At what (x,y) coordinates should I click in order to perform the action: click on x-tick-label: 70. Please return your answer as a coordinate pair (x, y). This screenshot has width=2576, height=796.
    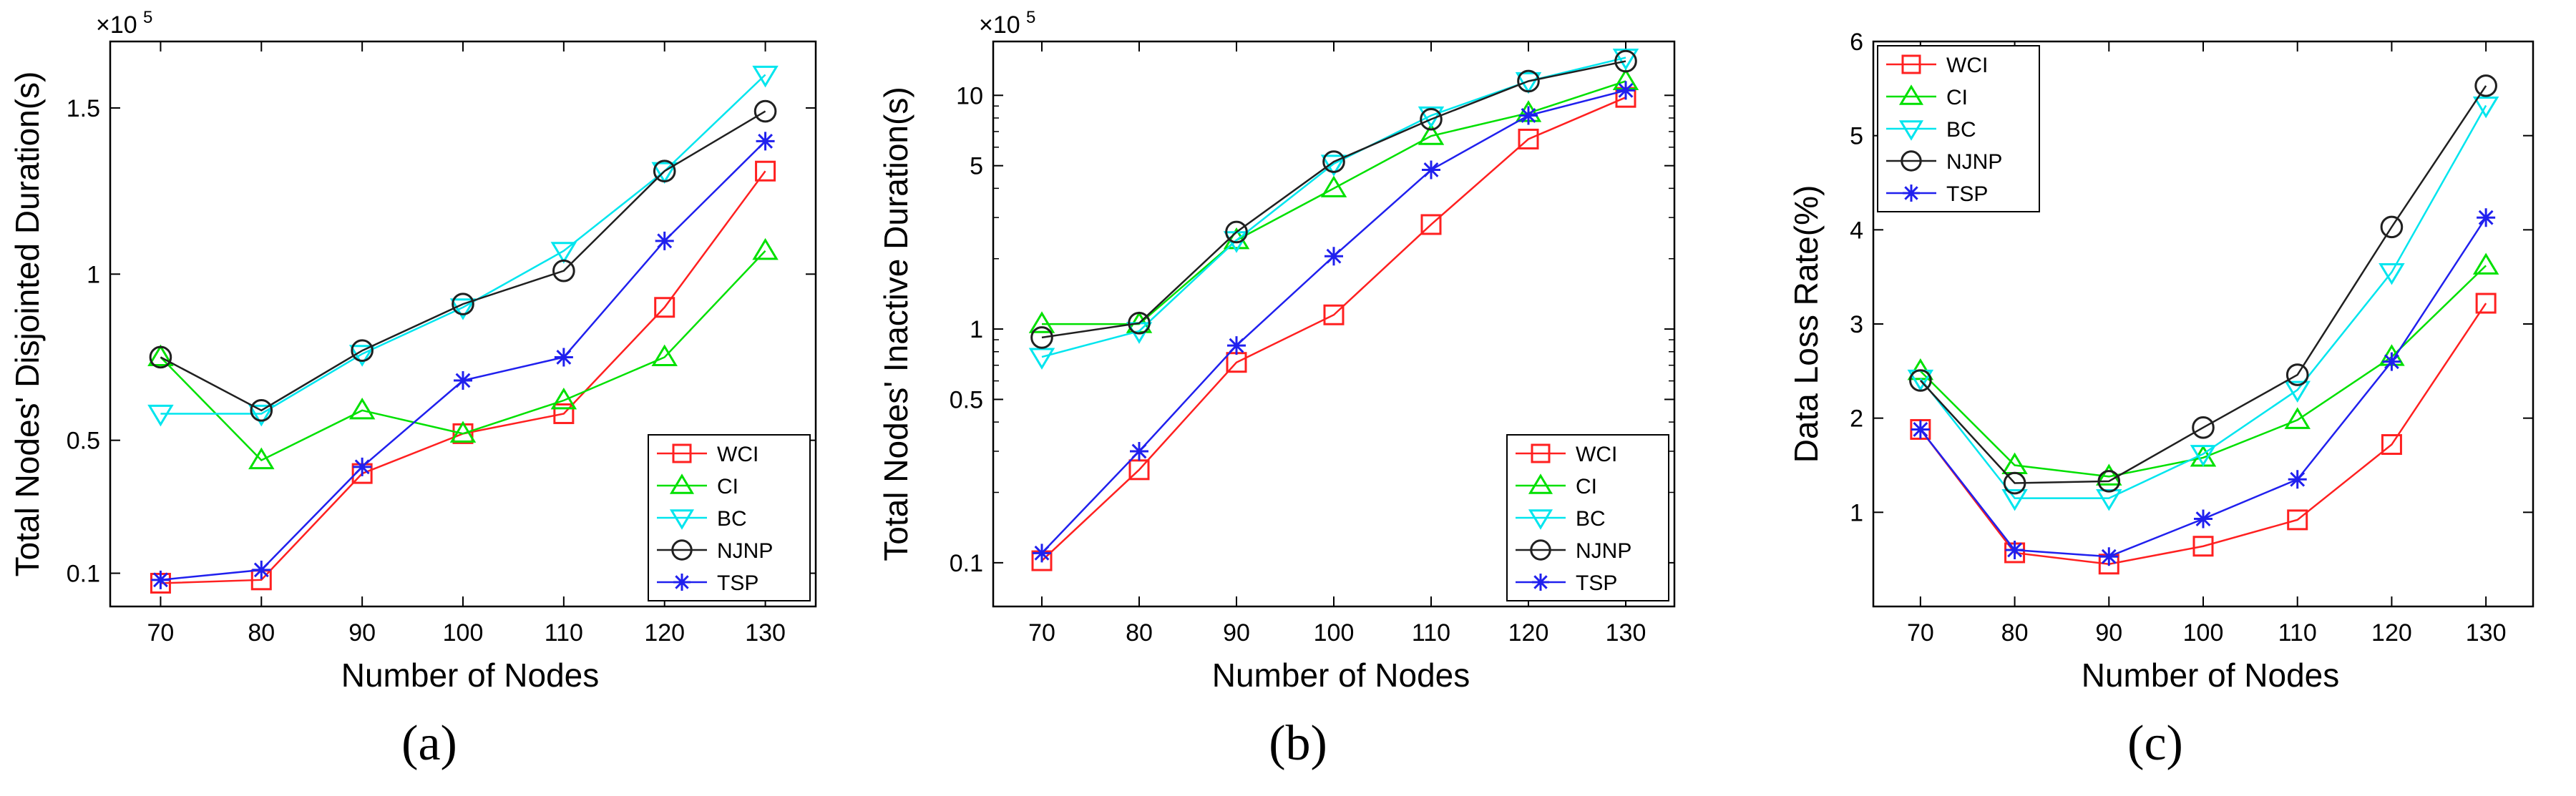
    Looking at the image, I should click on (1920, 633).